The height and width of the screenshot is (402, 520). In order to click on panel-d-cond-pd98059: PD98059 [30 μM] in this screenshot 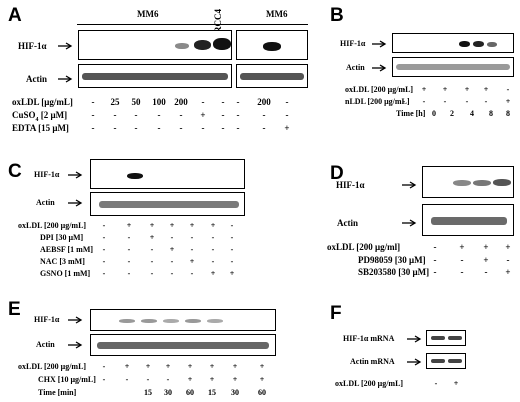, I will do `click(392, 260)`.